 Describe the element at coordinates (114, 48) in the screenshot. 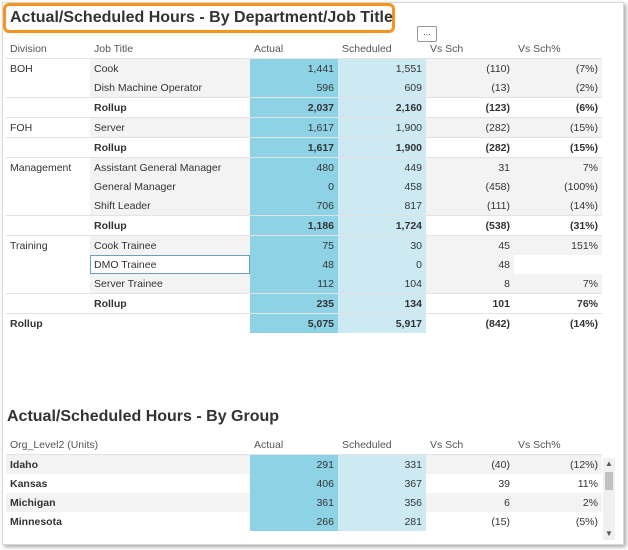

I see `col-job-title: Job Title` at that location.